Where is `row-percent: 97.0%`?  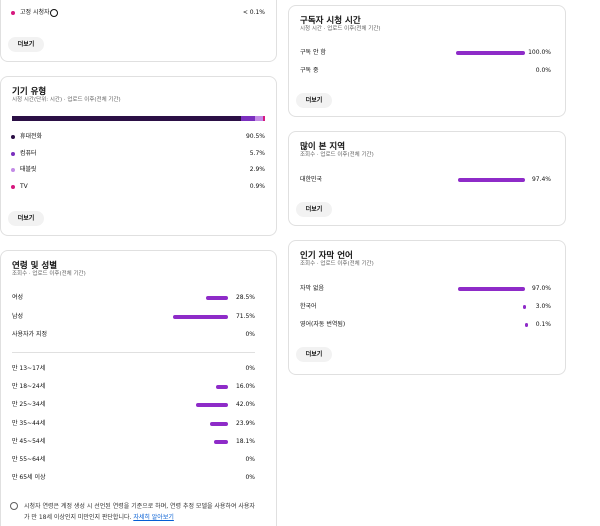 row-percent: 97.0% is located at coordinates (541, 288).